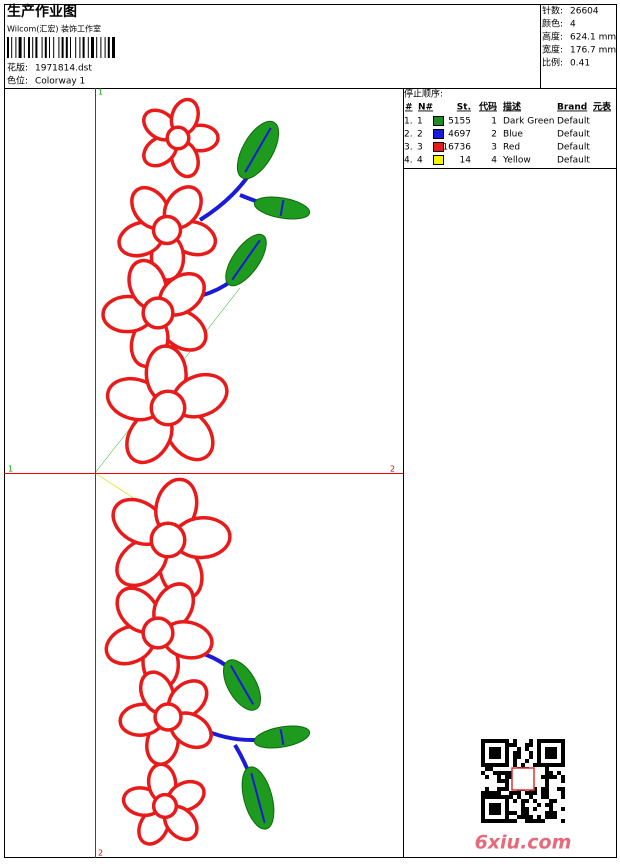 The width and height of the screenshot is (620, 864). I want to click on stat-value: 26604, so click(584, 12).